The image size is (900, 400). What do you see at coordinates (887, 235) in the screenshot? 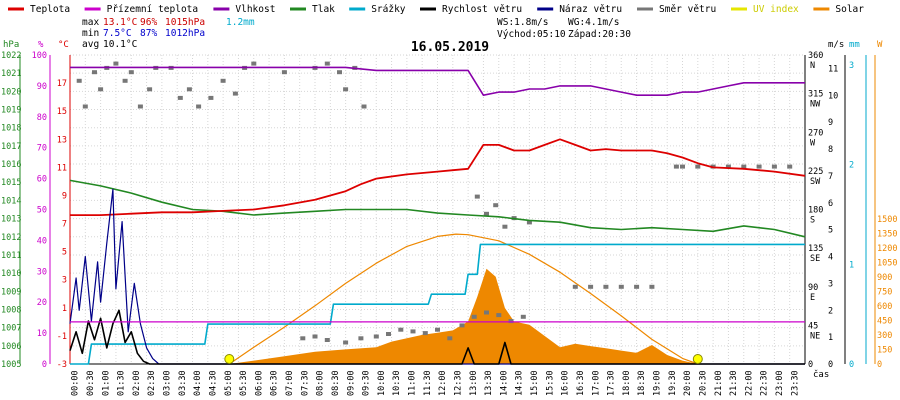
I see `tick-w: 1350` at bounding box center [887, 235].